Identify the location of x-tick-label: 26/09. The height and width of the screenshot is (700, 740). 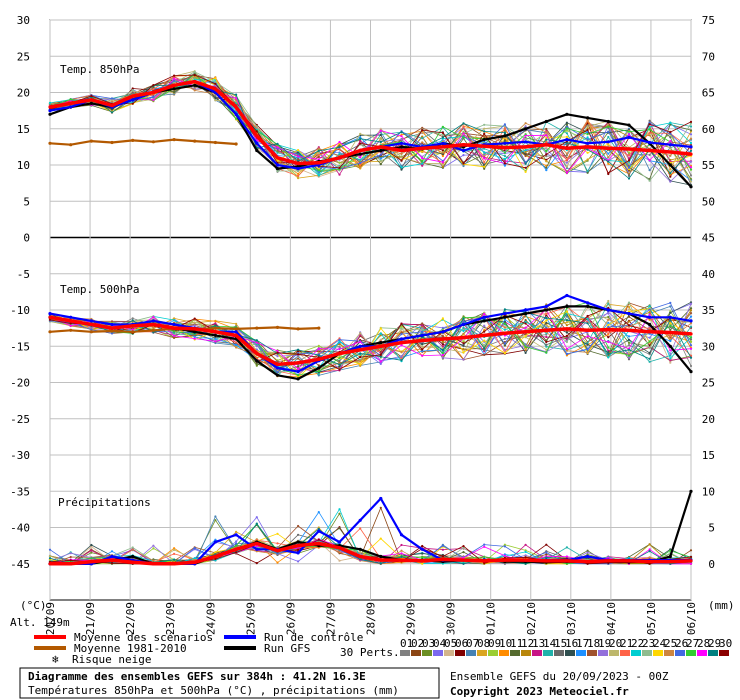
(290, 618).